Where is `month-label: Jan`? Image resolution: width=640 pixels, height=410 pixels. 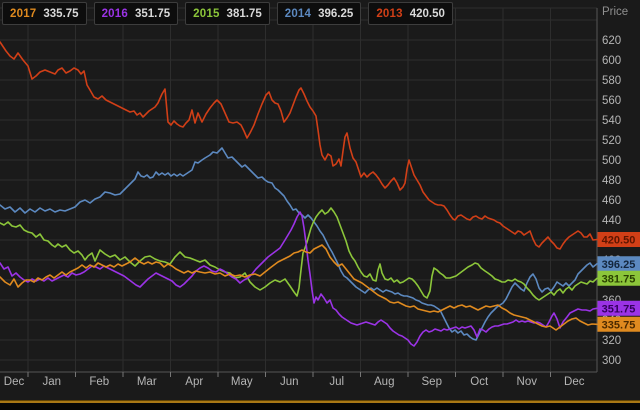
month-label: Jan is located at coordinates (51, 382).